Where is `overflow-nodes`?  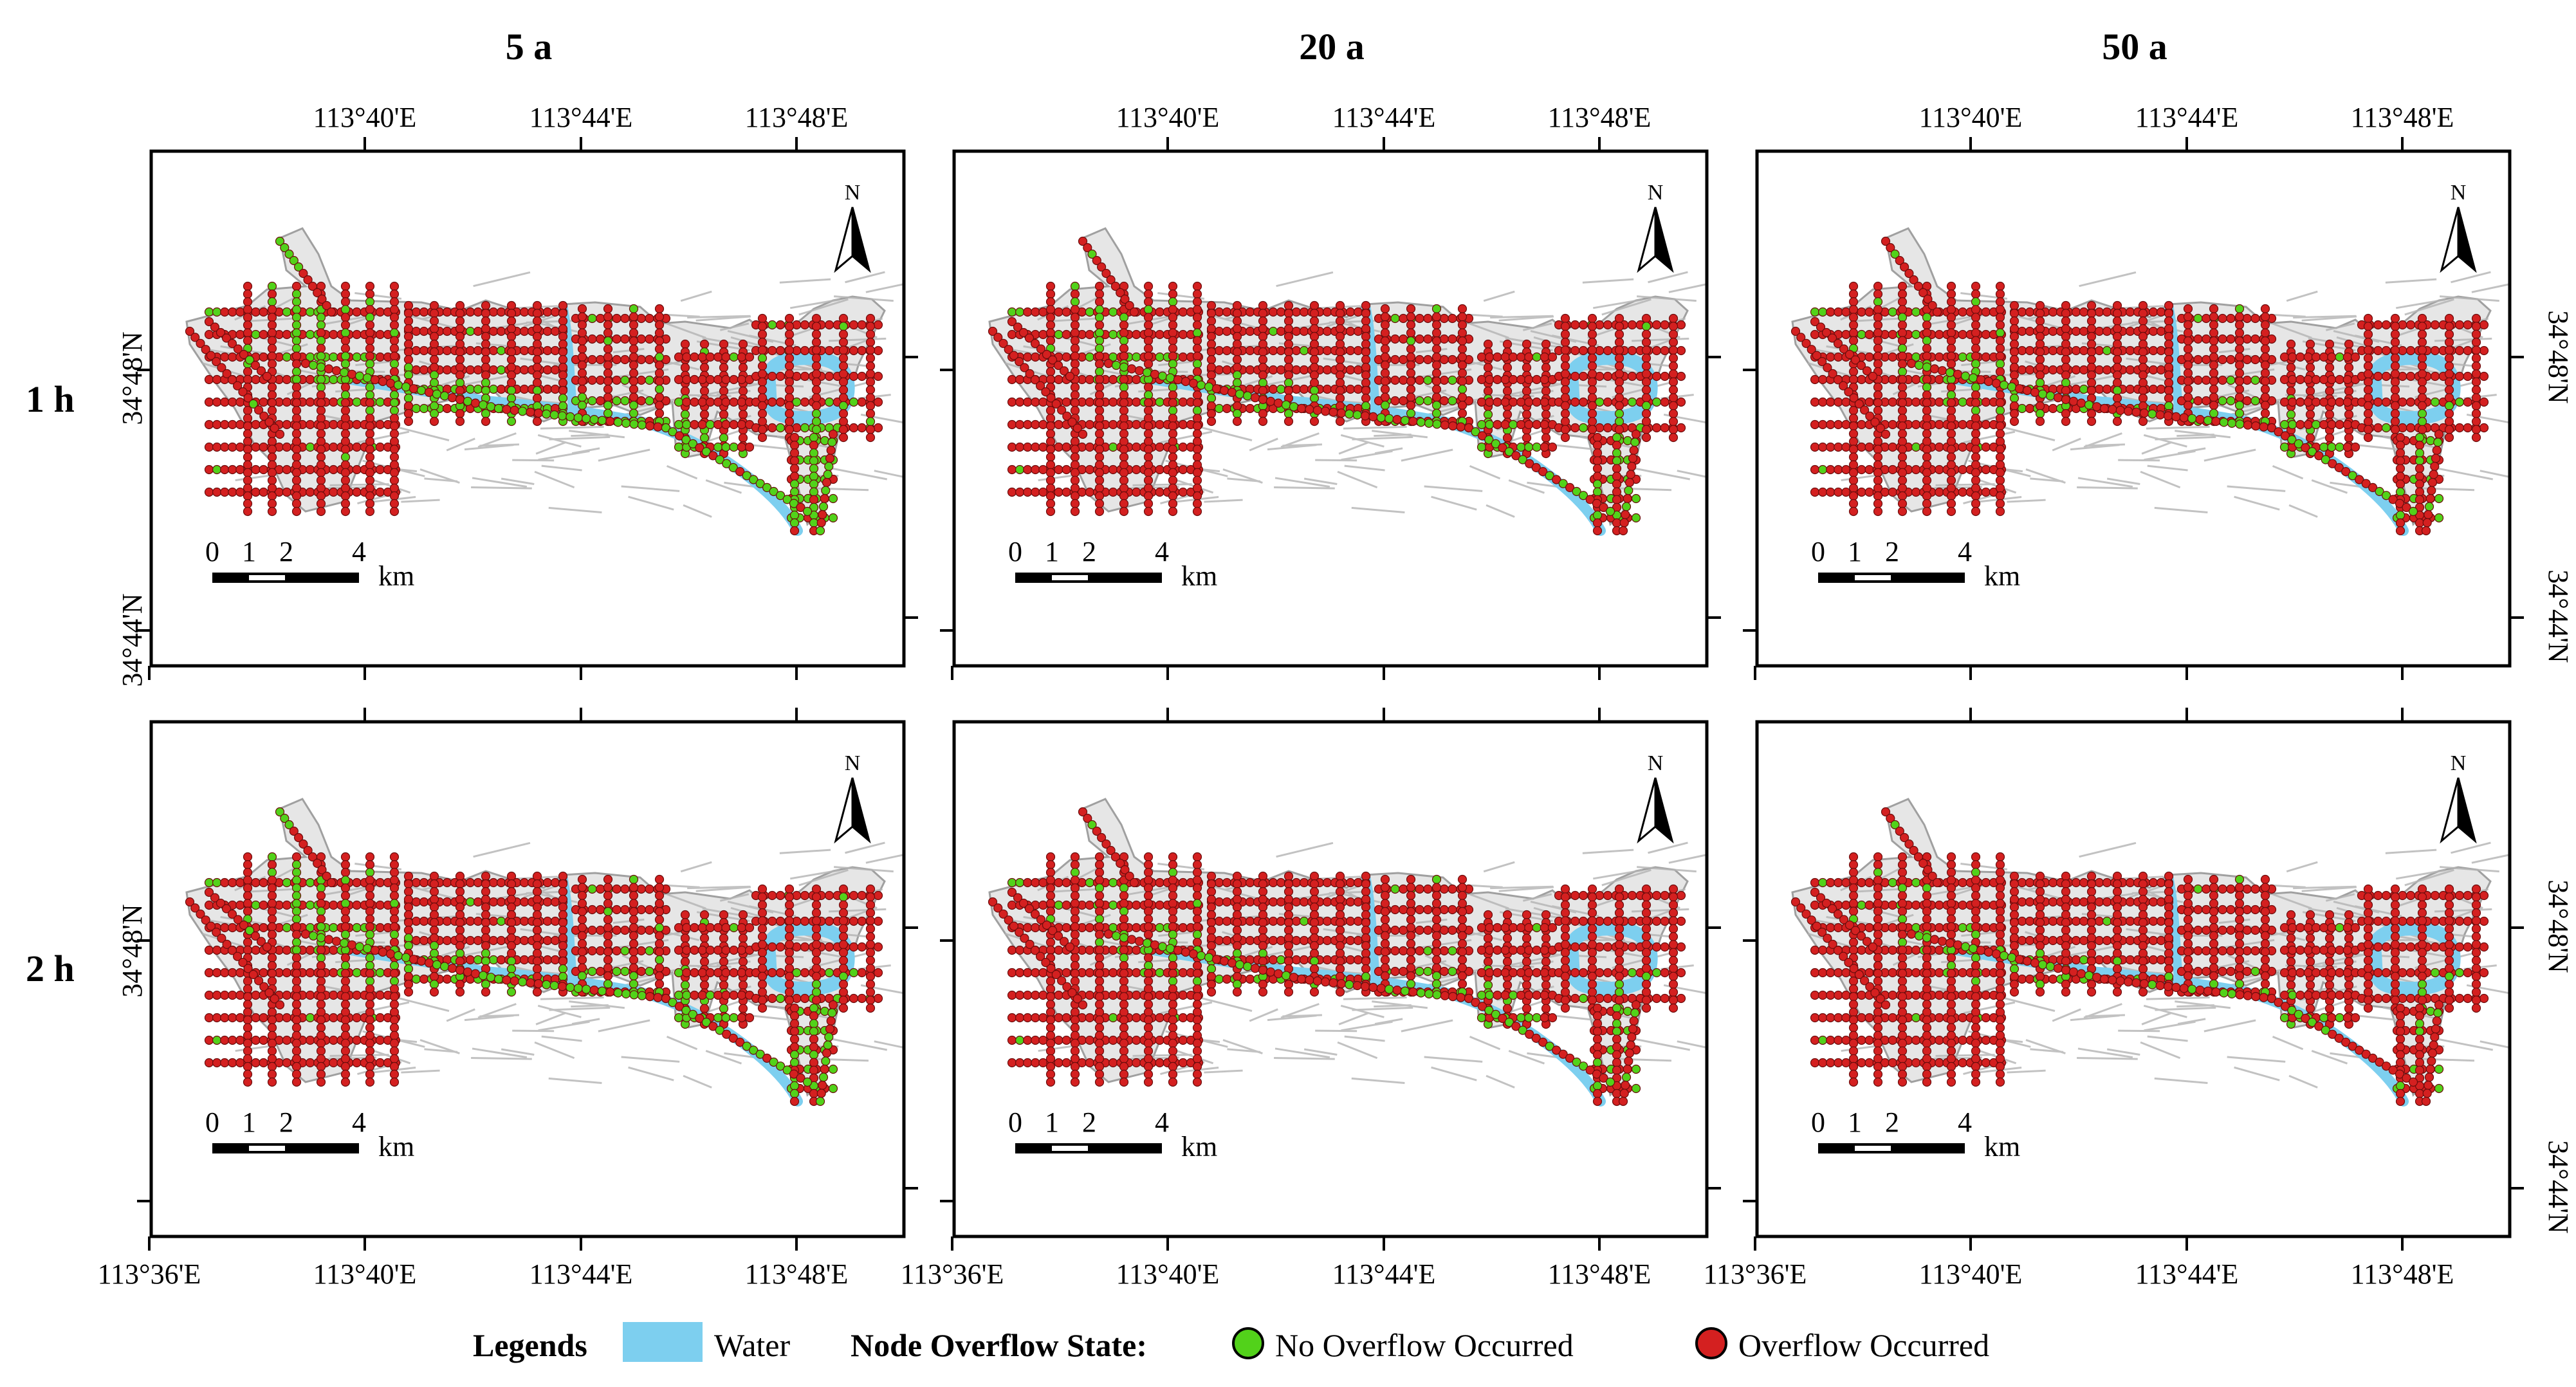 overflow-nodes is located at coordinates (1337, 386).